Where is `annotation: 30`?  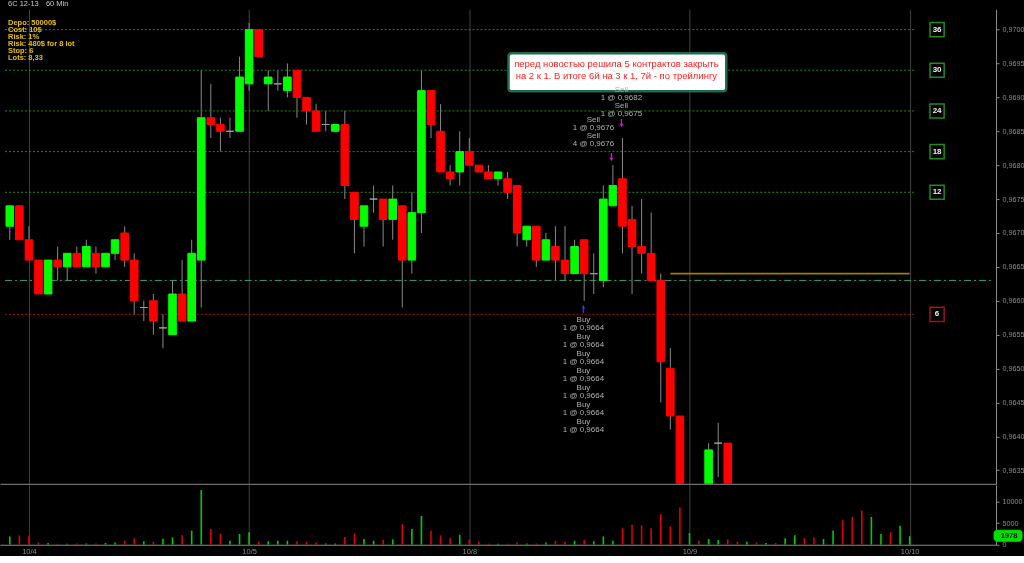
annotation: 30 is located at coordinates (937, 70).